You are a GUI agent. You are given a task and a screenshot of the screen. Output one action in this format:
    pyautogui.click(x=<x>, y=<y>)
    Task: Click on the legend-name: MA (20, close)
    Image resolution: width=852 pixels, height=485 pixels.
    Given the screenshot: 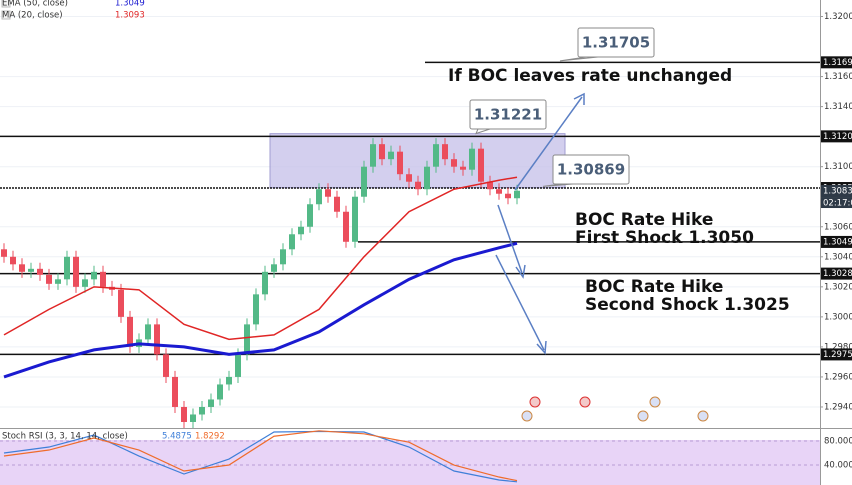 What is the action you would take?
    pyautogui.click(x=32, y=16)
    